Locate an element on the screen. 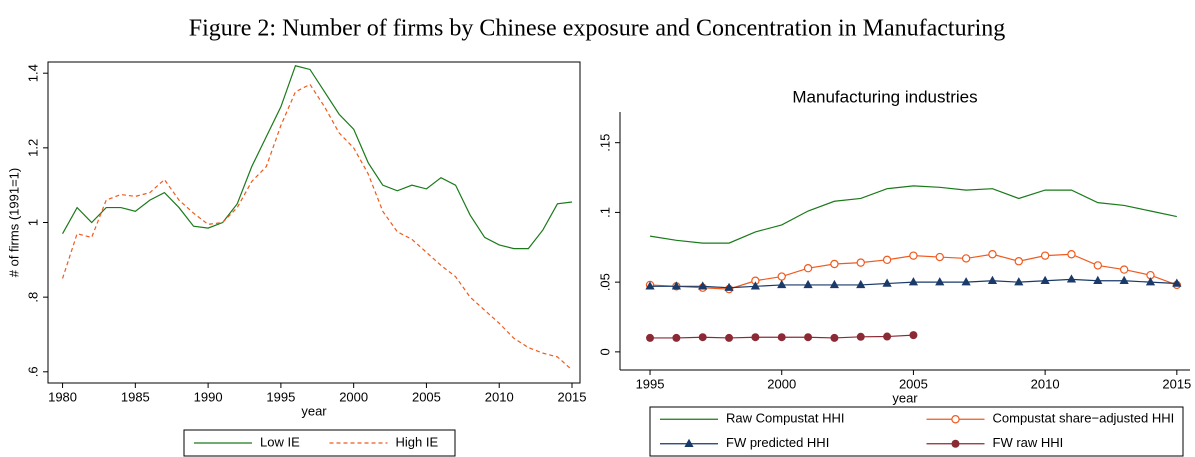  legend-label: Low IE is located at coordinates (280, 441).